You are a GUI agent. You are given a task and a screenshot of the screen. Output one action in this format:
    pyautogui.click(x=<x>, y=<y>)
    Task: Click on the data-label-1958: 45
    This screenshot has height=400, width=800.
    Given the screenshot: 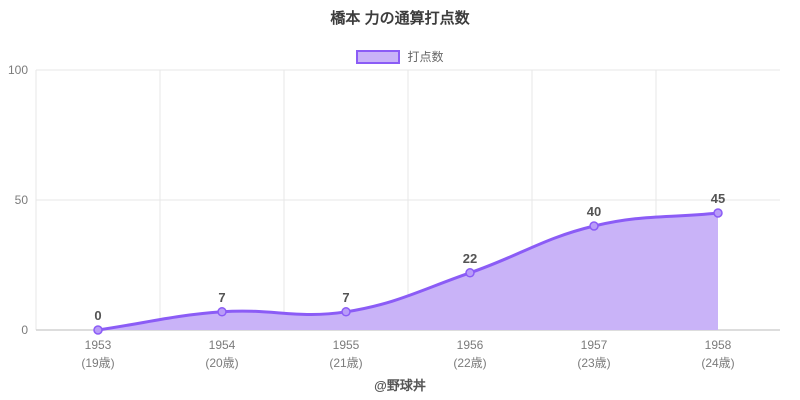 What is the action you would take?
    pyautogui.click(x=718, y=198)
    